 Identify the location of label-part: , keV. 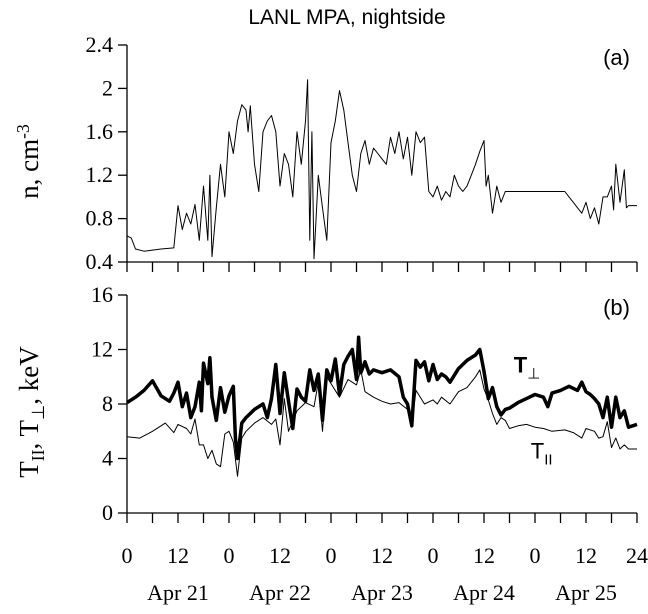
(29, 375).